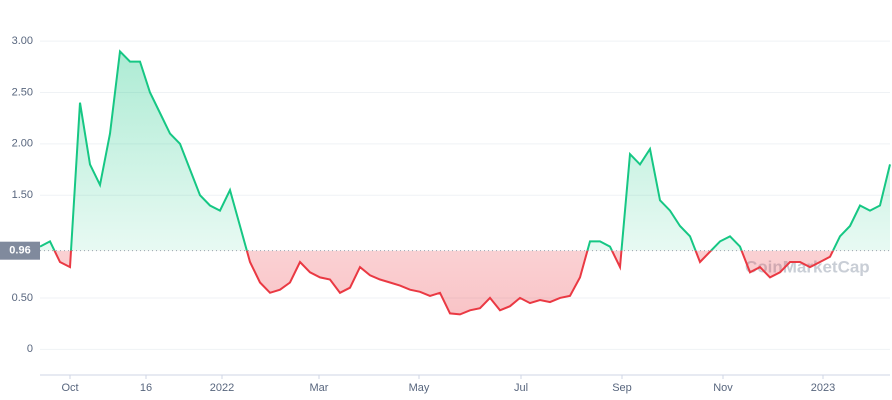 This screenshot has height=400, width=892. What do you see at coordinates (319, 388) in the screenshot?
I see `x-tick-label: Mar` at bounding box center [319, 388].